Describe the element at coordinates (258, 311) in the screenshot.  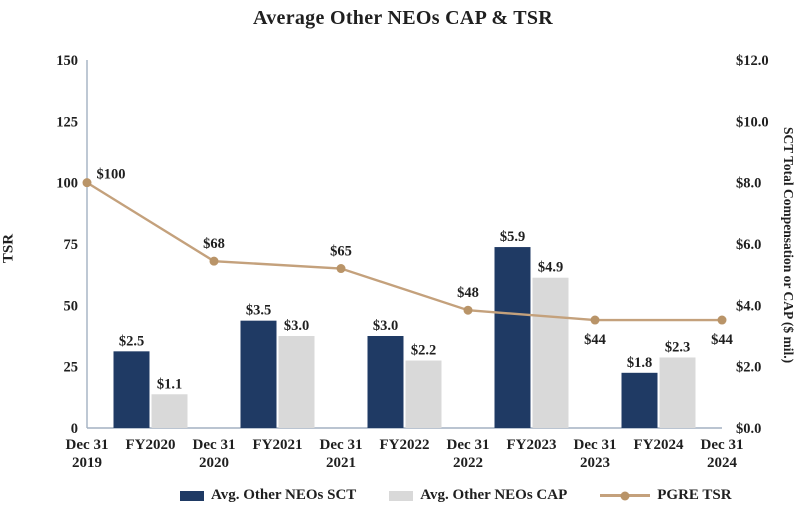
I see `bar-value-label: $3.5` at that location.